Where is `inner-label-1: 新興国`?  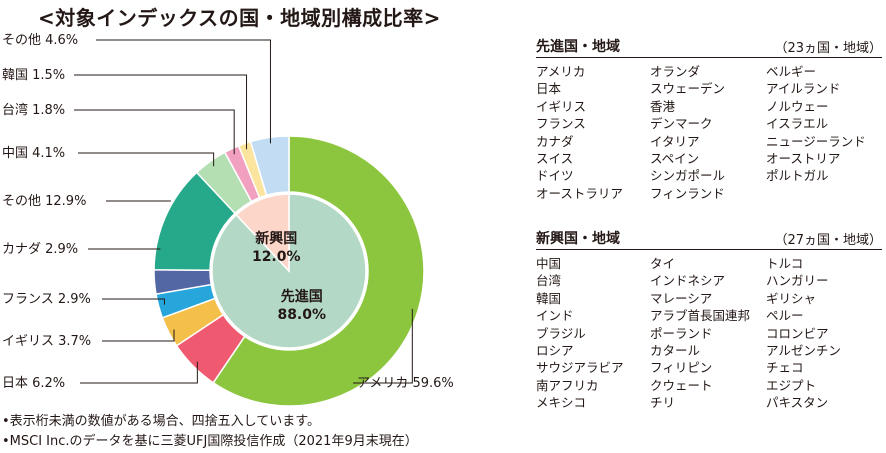
inner-label-1: 新興国 is located at coordinates (276, 238).